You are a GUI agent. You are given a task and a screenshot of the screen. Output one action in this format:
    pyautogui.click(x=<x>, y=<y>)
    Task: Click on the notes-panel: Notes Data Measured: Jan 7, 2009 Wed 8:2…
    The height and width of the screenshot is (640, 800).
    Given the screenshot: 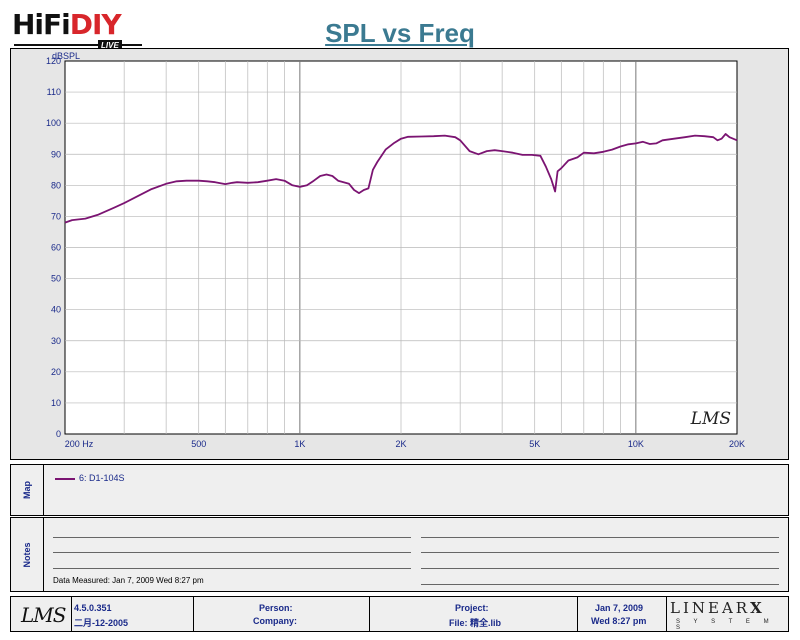 What is the action you would take?
    pyautogui.click(x=399, y=554)
    